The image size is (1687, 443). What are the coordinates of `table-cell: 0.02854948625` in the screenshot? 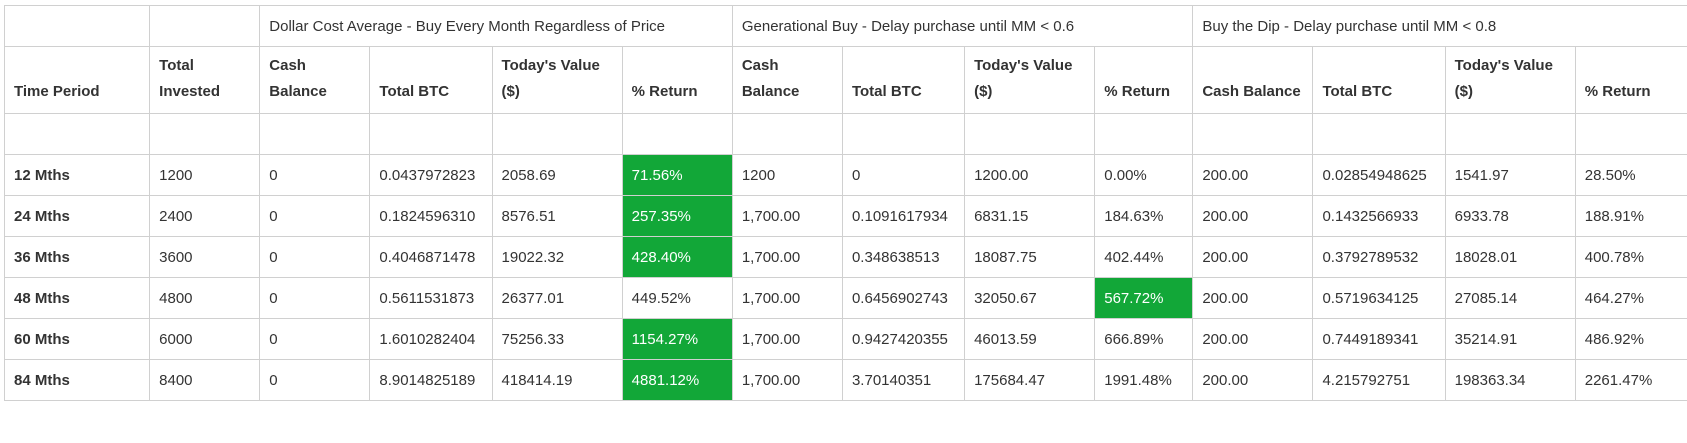 It's located at (1379, 175).